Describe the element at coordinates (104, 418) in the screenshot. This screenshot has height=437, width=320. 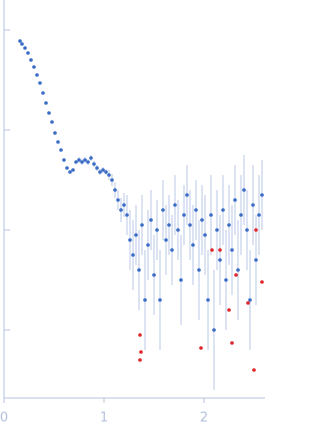
I see `x-tick-label: 1` at that location.